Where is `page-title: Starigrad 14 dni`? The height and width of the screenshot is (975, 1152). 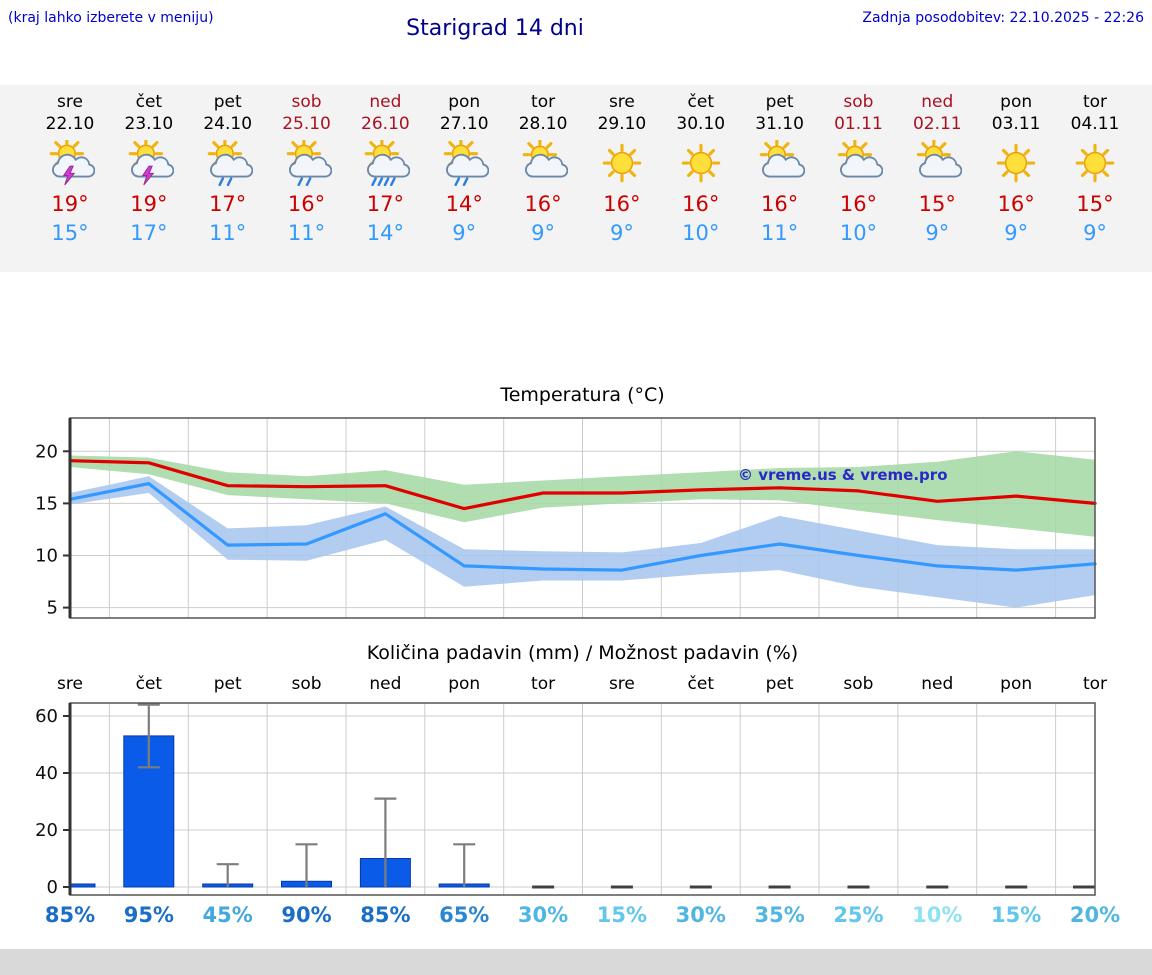
page-title: Starigrad 14 dni is located at coordinates (495, 28).